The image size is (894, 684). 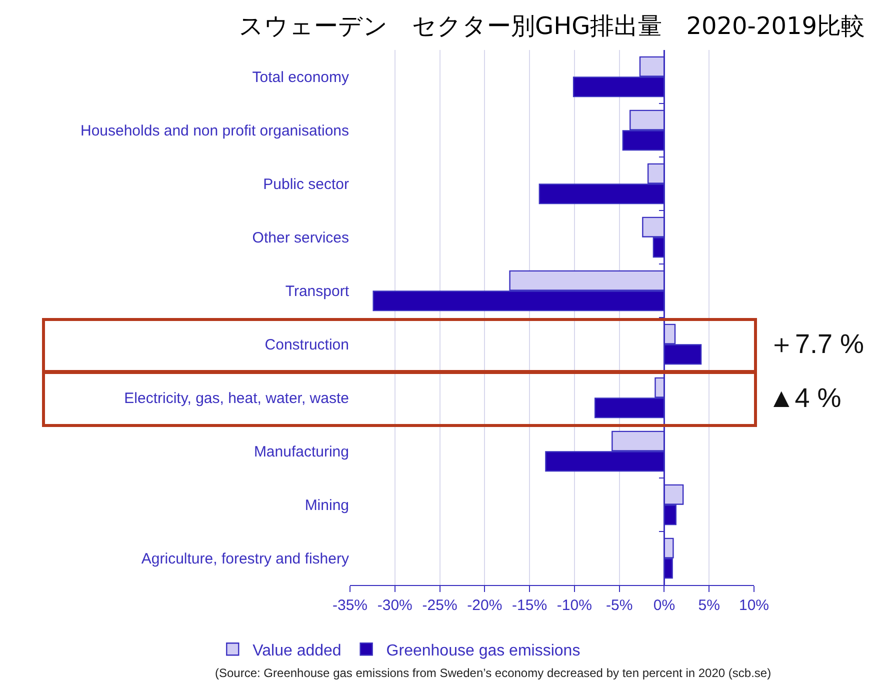 I want to click on chart-title: スウェーデン セクター別GHG排出量 2020-2019比較, so click(x=552, y=26).